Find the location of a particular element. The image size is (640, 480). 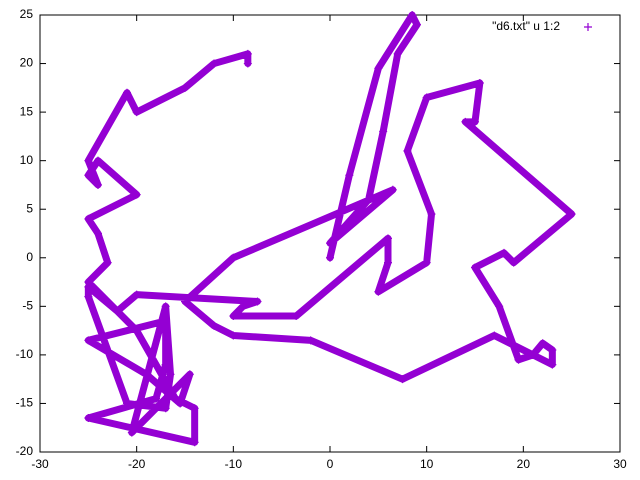

x-tick-label: 10 is located at coordinates (427, 464).